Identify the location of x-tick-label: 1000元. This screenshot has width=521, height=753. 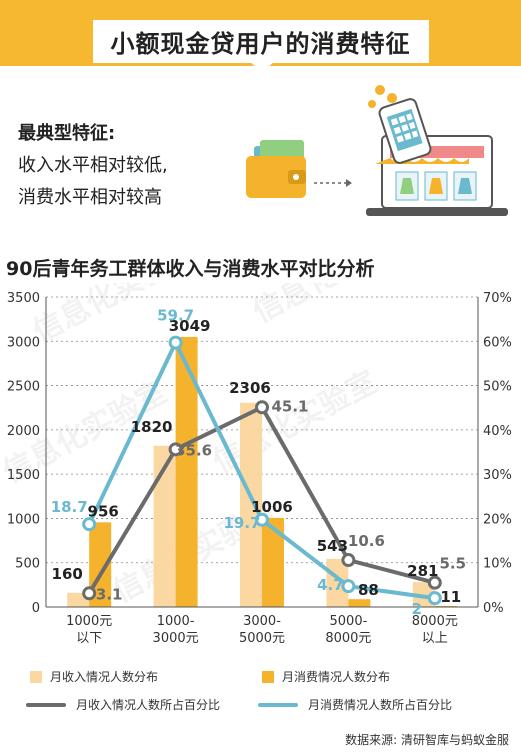
(89, 621).